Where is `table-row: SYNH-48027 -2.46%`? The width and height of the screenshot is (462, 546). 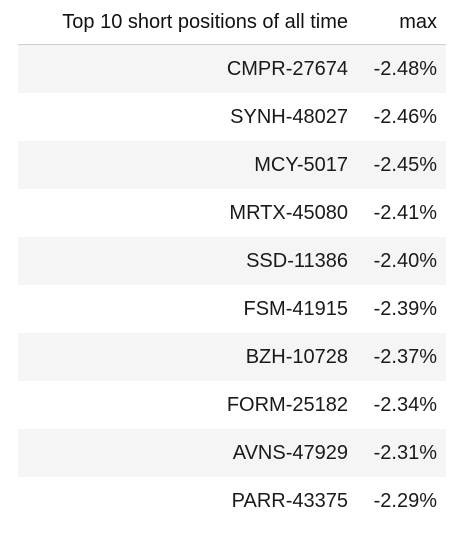 table-row: SYNH-48027 -2.46% is located at coordinates (232, 117).